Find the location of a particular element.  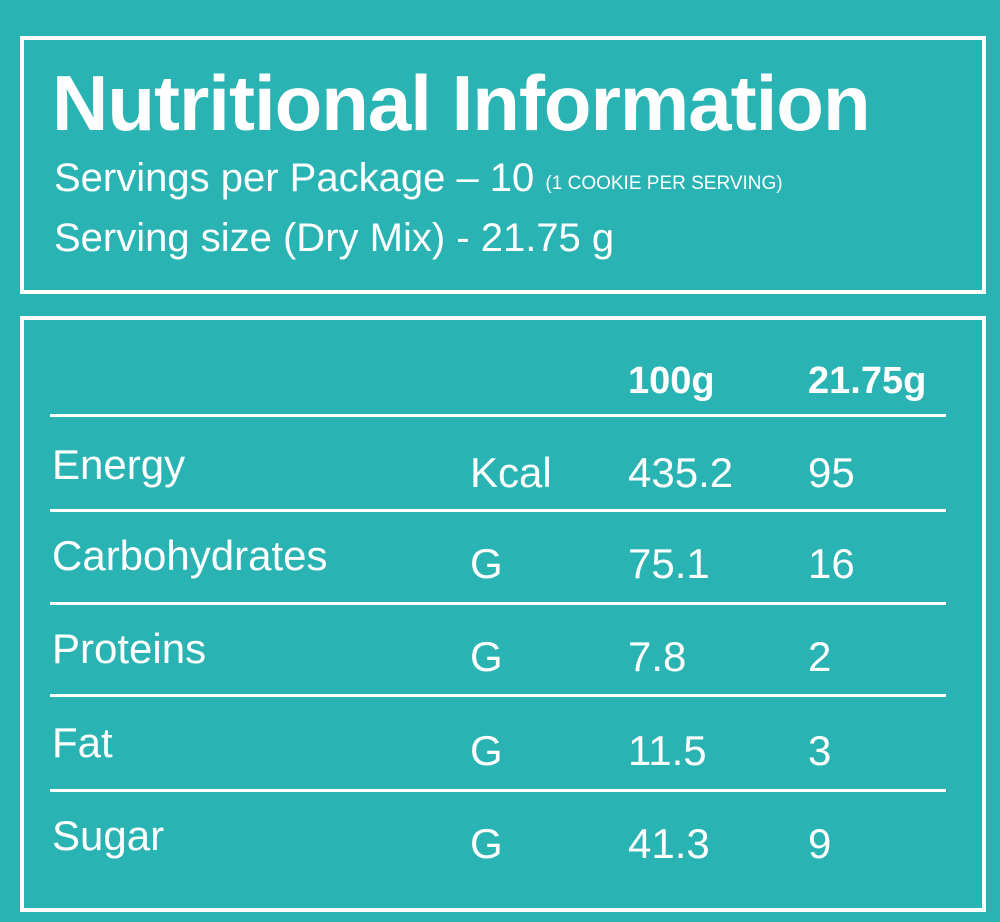

nutrient-name: Carbohydrates is located at coordinates (190, 555).